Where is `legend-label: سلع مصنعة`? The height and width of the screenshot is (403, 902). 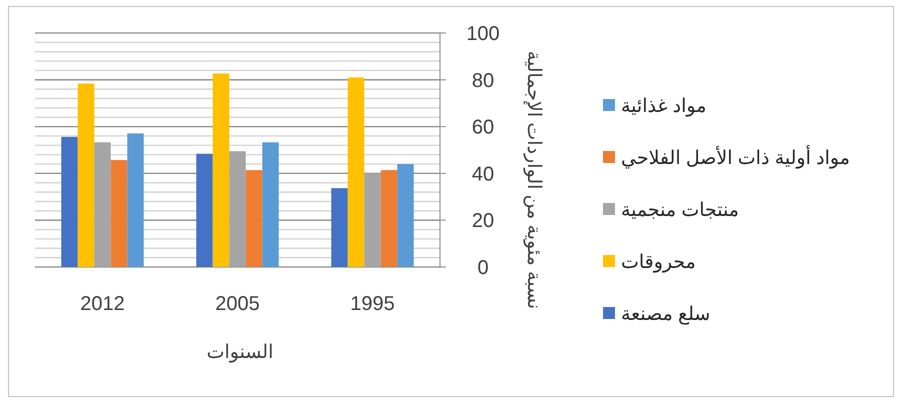 legend-label: سلع مصنعة is located at coordinates (665, 314).